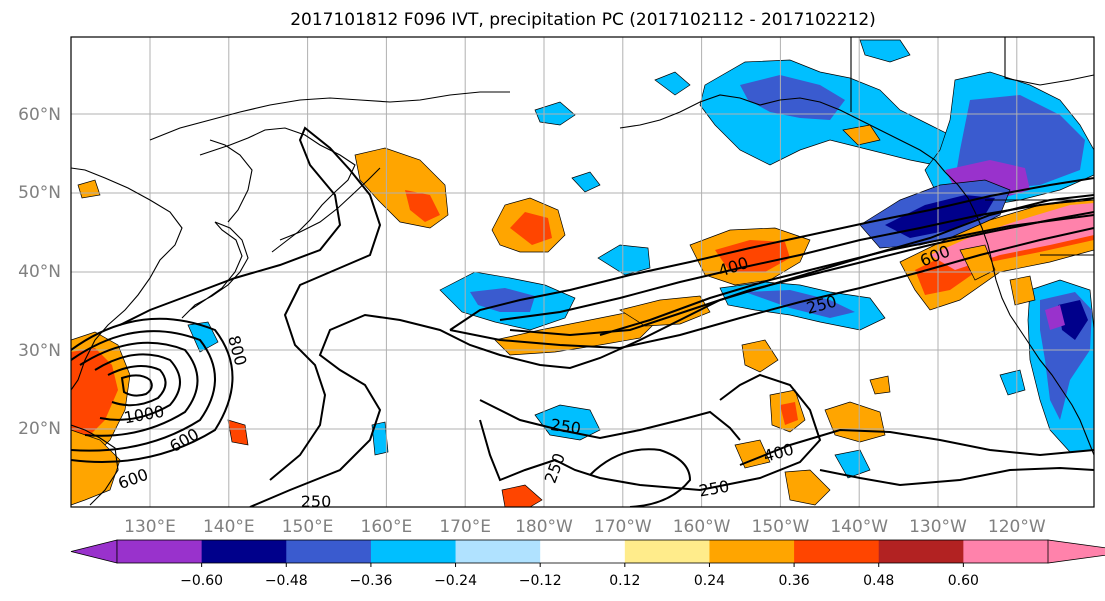 This screenshot has height=601, width=1105. I want to click on colorbar-tick-label: −0.12, so click(540, 581).